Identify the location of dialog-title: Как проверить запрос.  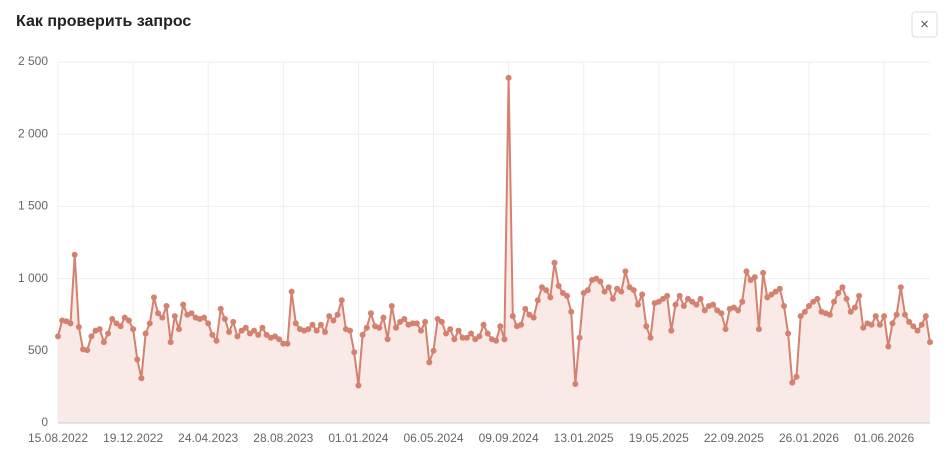
(103, 21).